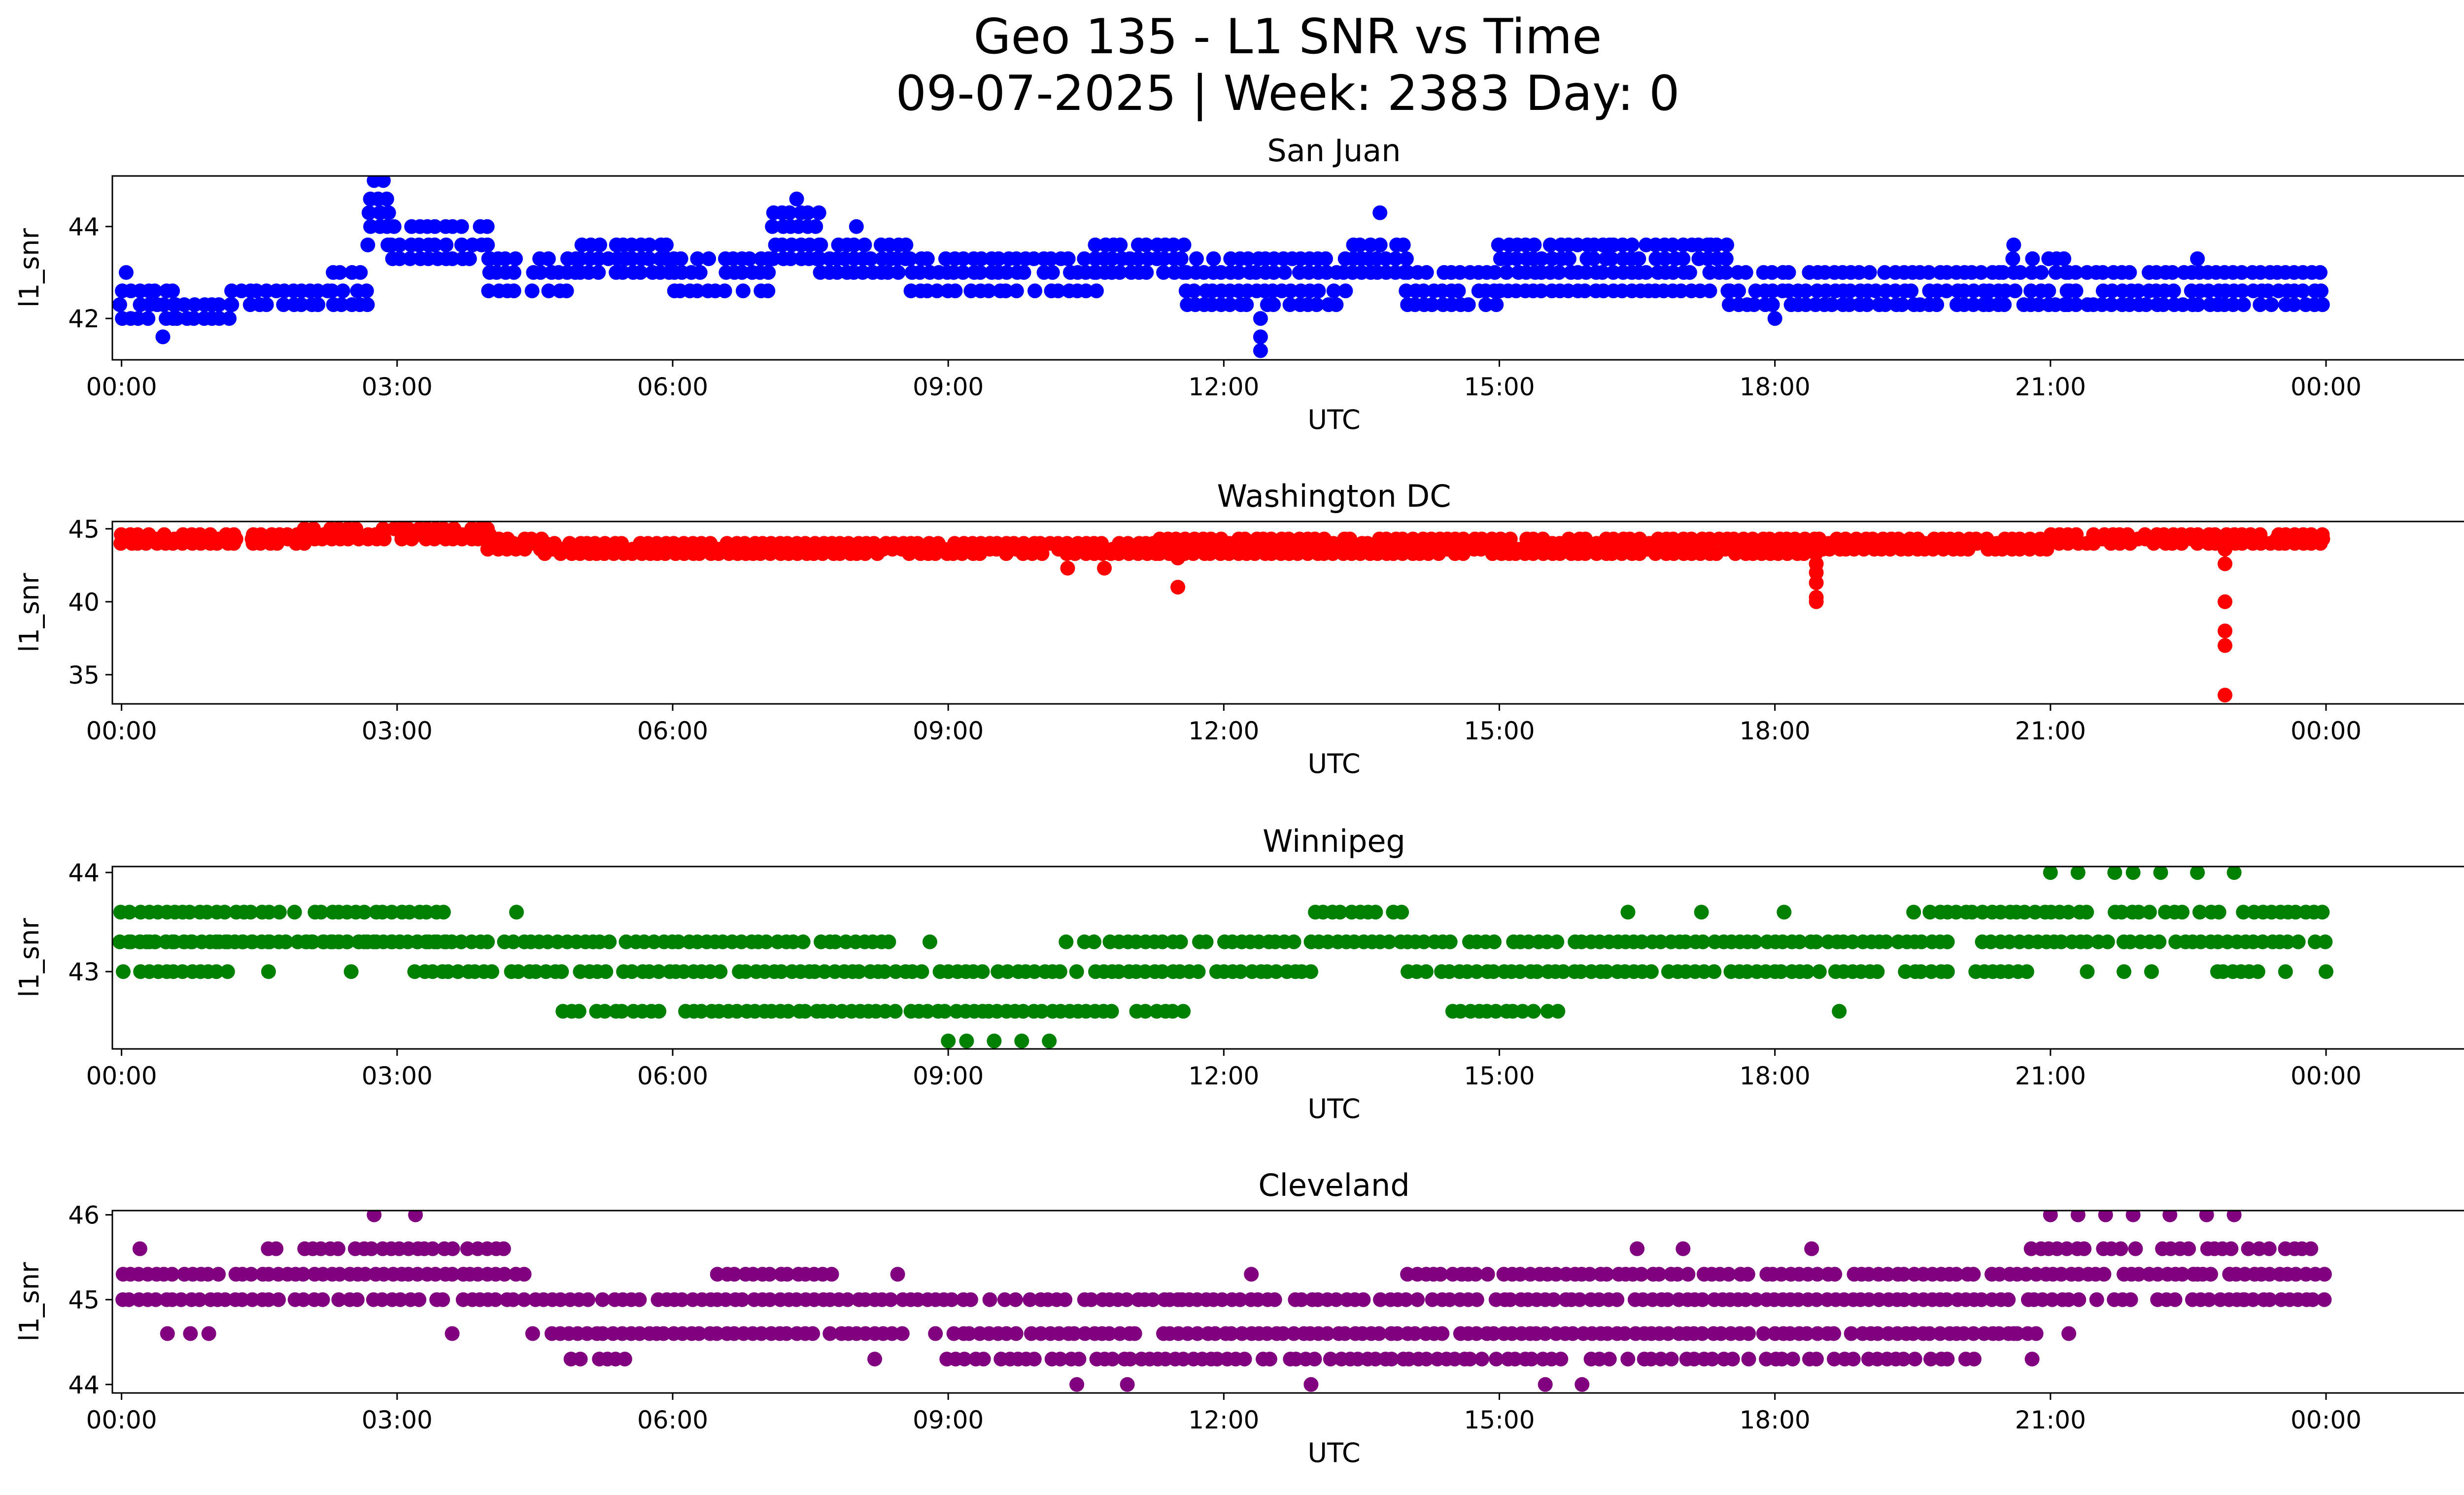 The width and height of the screenshot is (2464, 1495). Describe the element at coordinates (1334, 841) in the screenshot. I see `subplot-title: Winnipeg` at that location.